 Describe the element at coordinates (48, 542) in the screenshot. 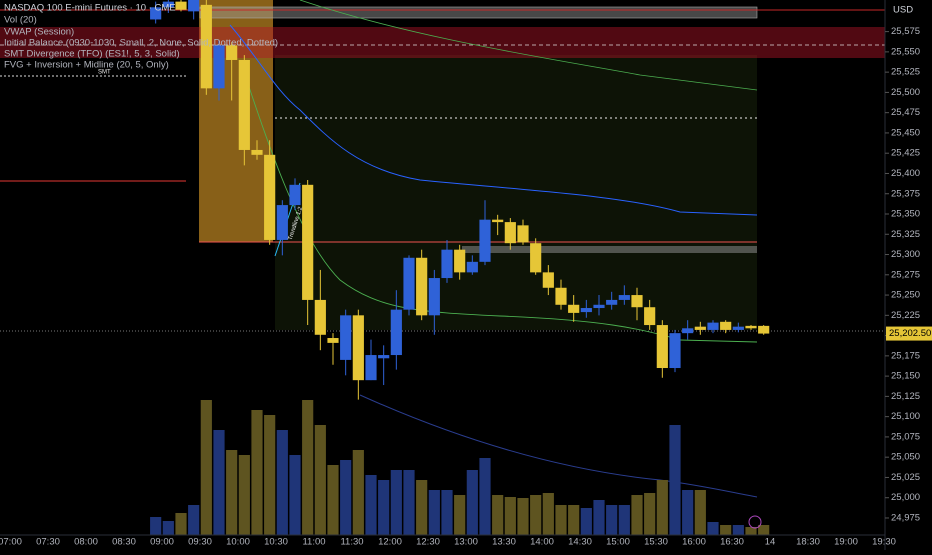

I see `x-tick-label: 07:30` at that location.